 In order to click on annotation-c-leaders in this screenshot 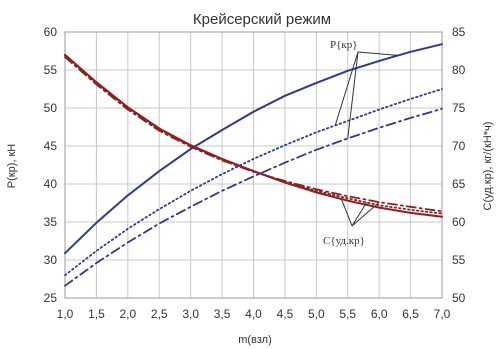, I will do `click(360, 212)`.